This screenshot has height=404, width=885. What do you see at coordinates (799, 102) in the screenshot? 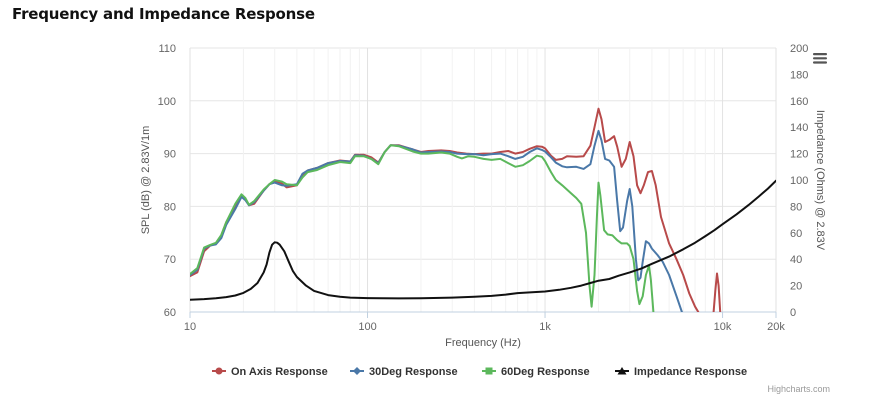
I see `y-tick-label-right: 160` at bounding box center [799, 102].